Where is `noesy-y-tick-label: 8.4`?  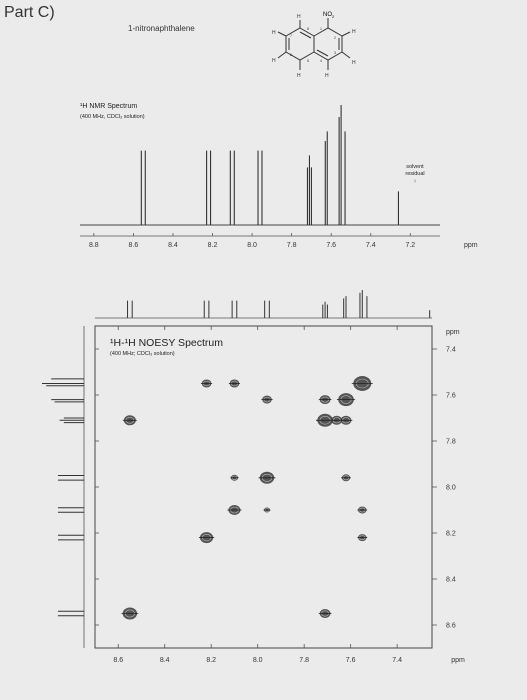 noesy-y-tick-label: 8.4 is located at coordinates (451, 580).